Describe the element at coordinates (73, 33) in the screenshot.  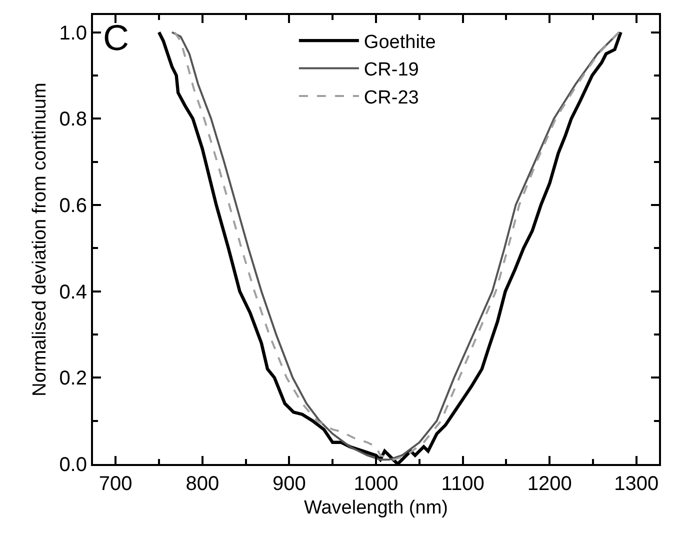
I see `y-tick-label: 1.0` at that location.